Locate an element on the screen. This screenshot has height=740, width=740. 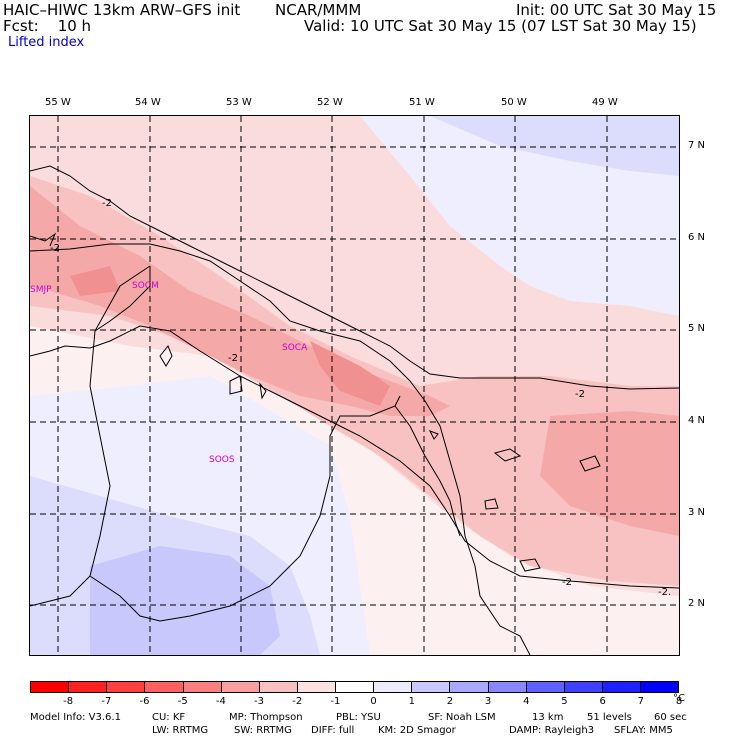
colorbar-tick-label: -6 is located at coordinates (144, 701).